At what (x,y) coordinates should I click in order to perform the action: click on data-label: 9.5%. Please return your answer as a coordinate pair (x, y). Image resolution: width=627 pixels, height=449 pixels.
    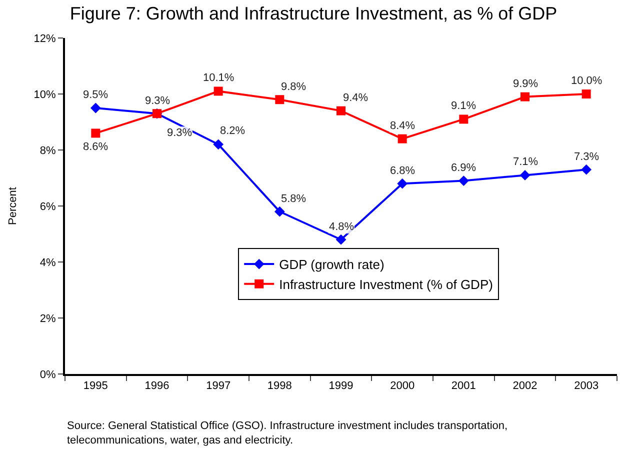
    Looking at the image, I should click on (95, 95).